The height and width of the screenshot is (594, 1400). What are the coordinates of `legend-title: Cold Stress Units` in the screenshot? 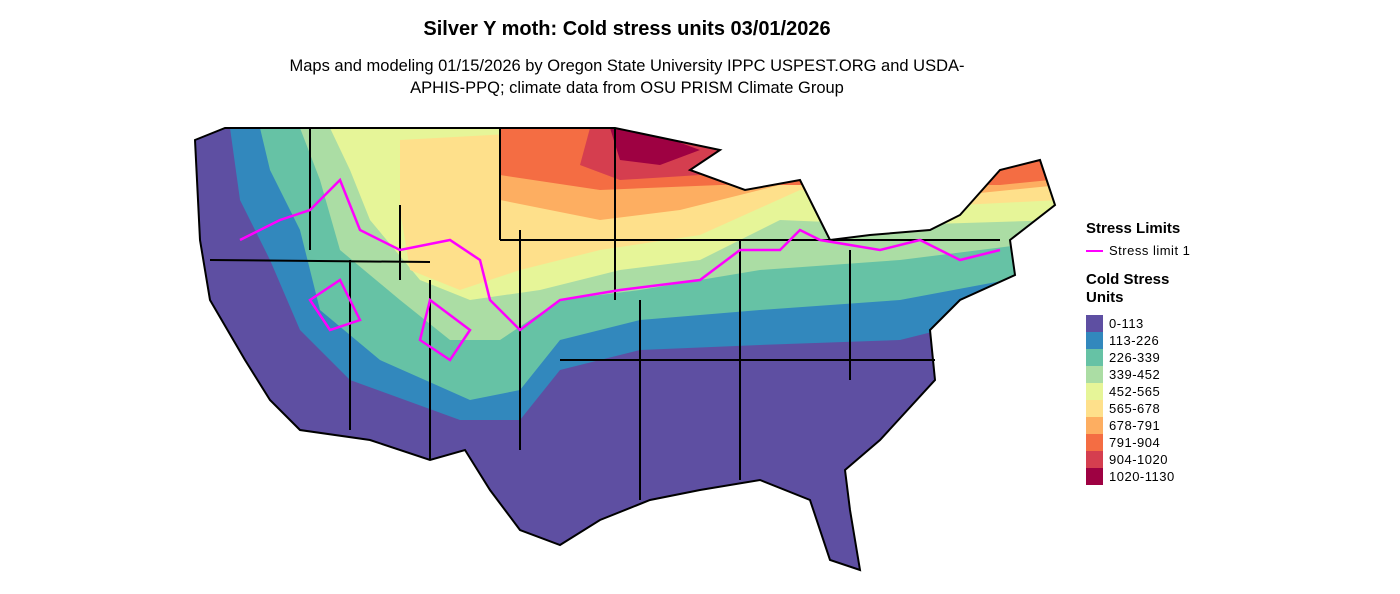 It's located at (1128, 288).